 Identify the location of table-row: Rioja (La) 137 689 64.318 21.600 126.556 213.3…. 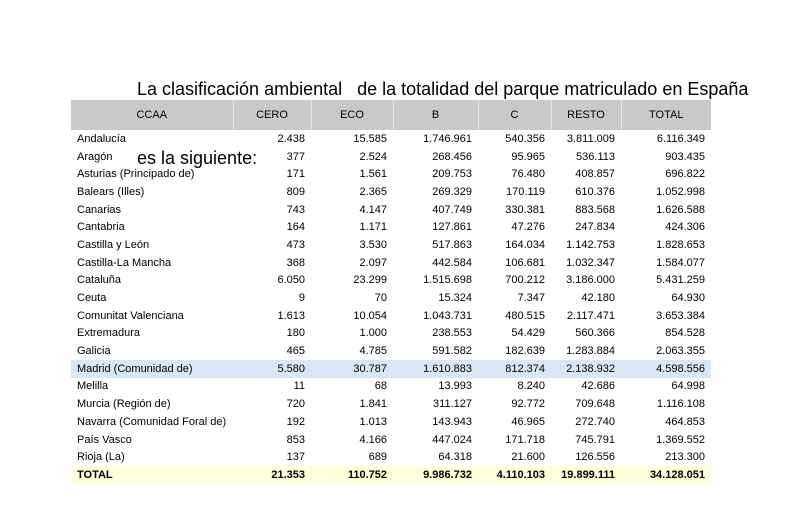
(391, 457).